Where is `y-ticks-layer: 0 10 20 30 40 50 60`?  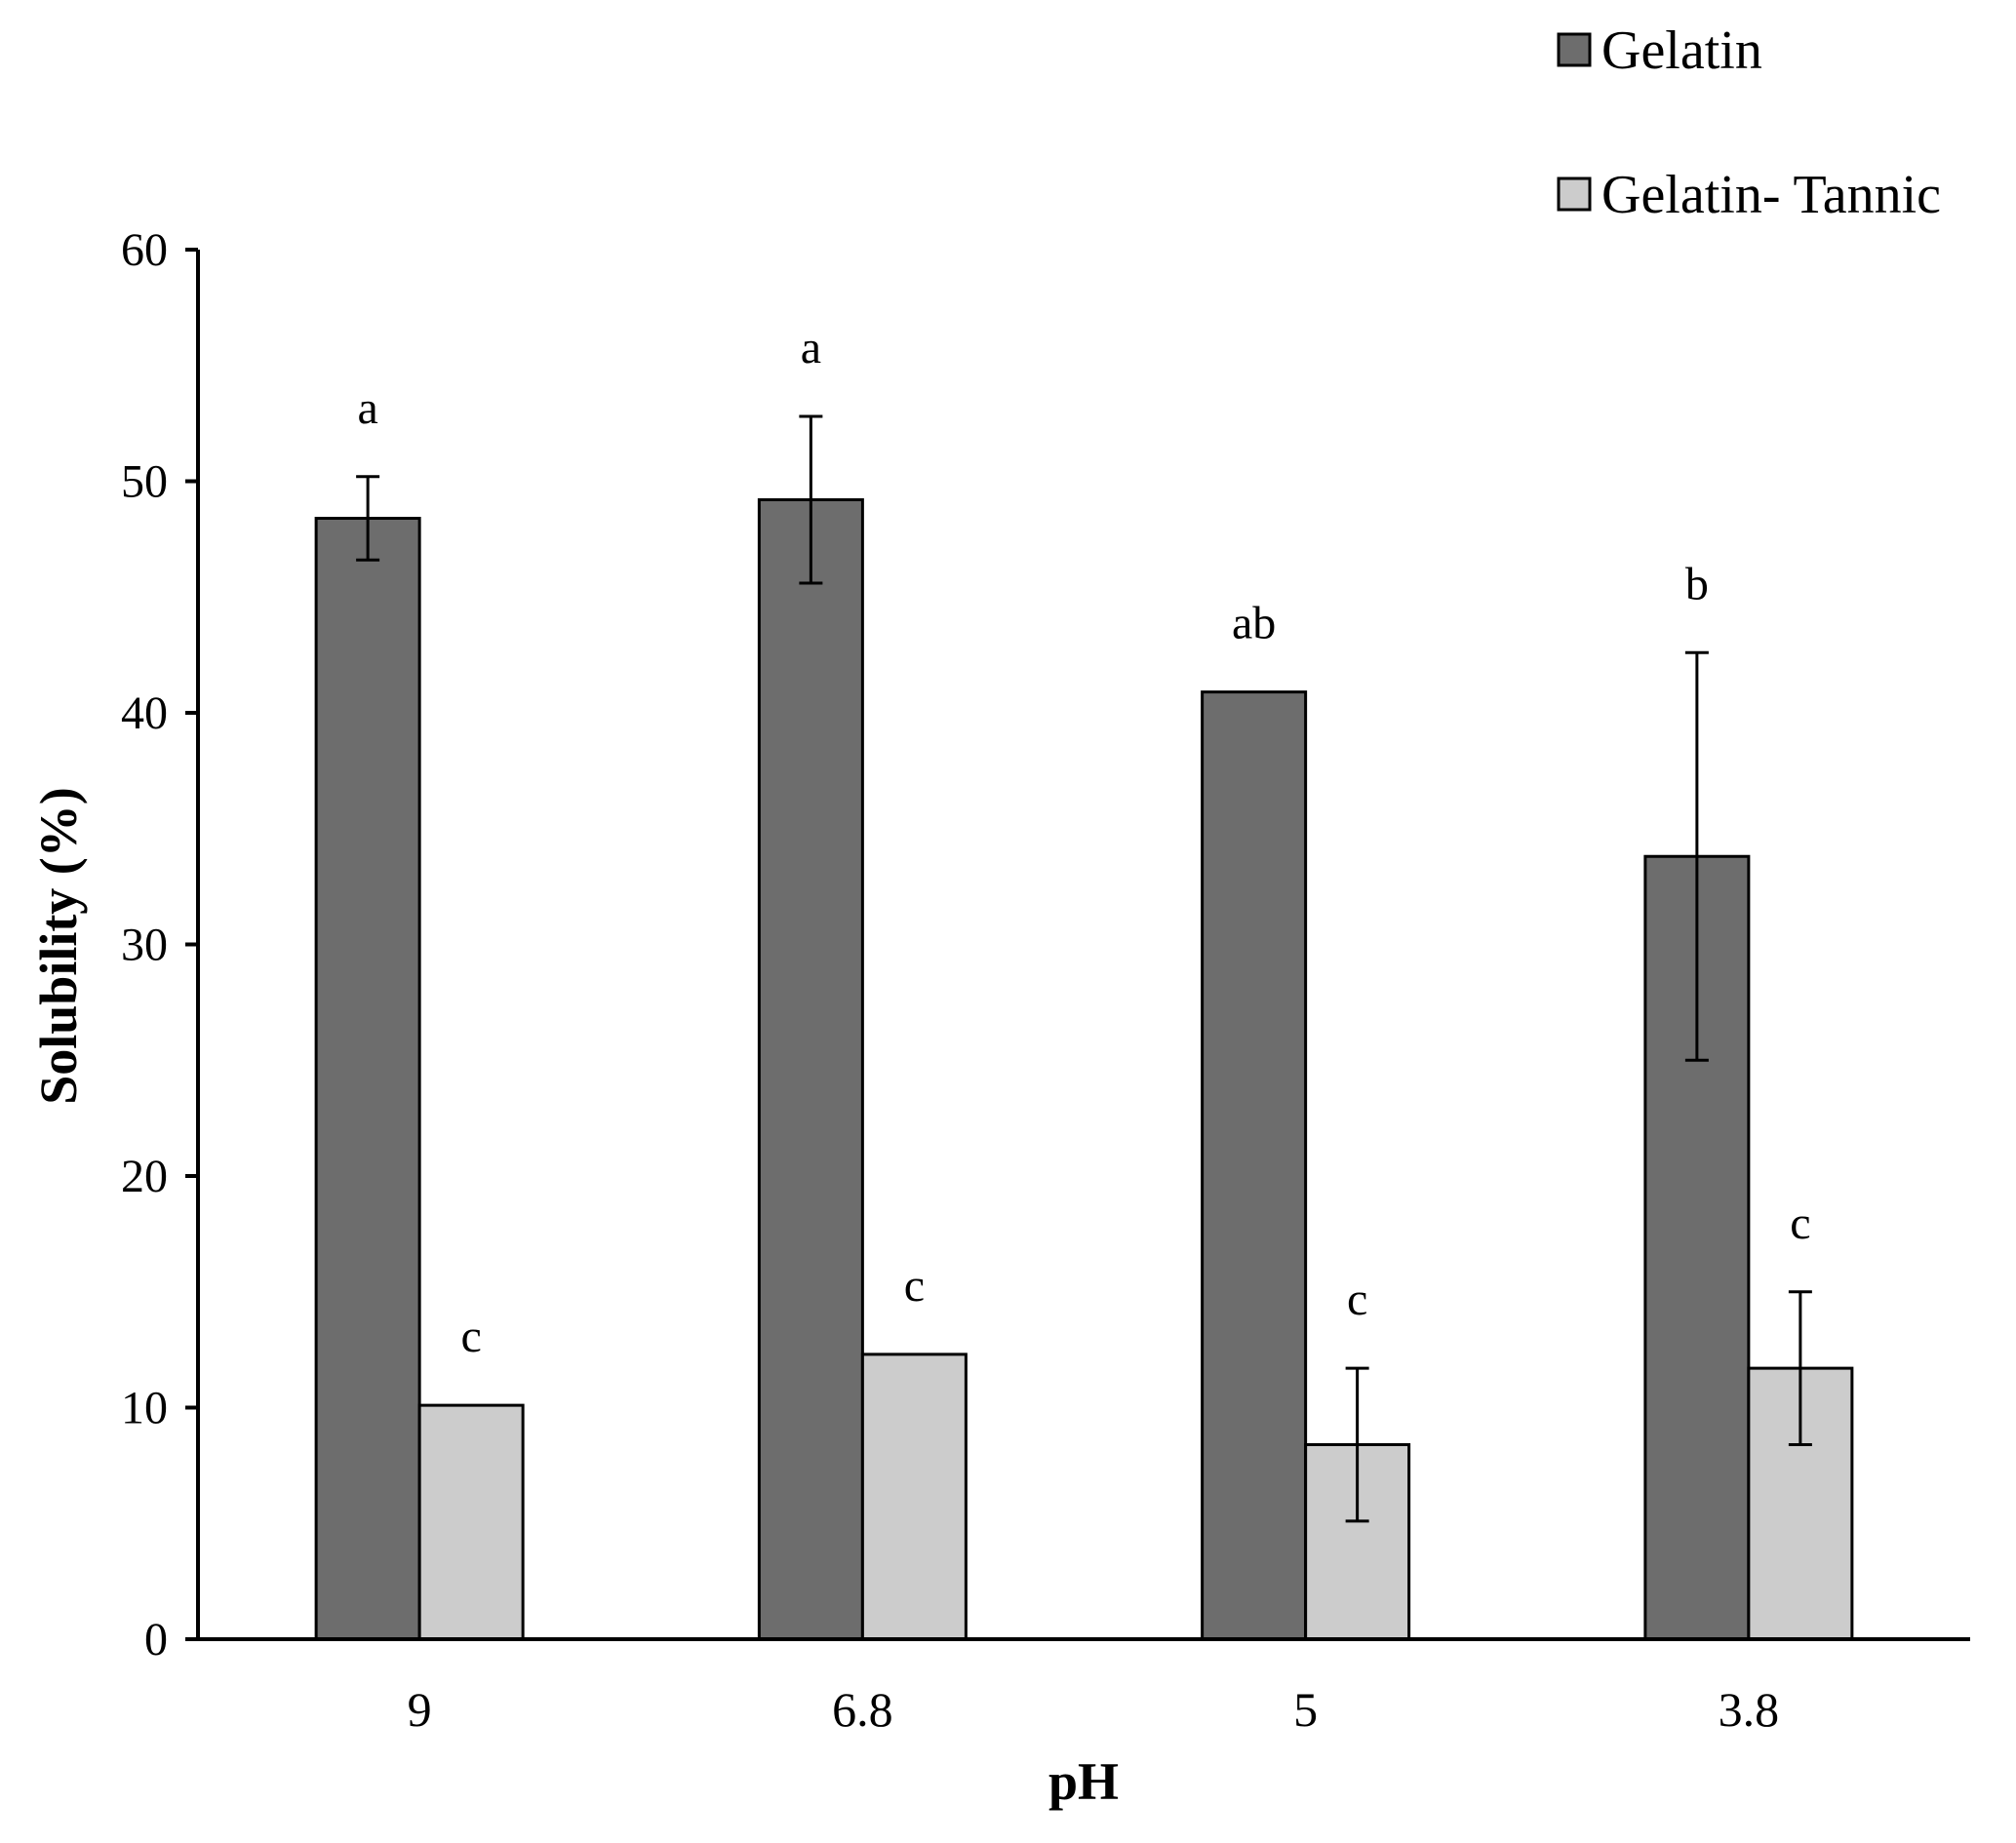 y-ticks-layer: 0 10 20 30 40 50 60 is located at coordinates (159, 945).